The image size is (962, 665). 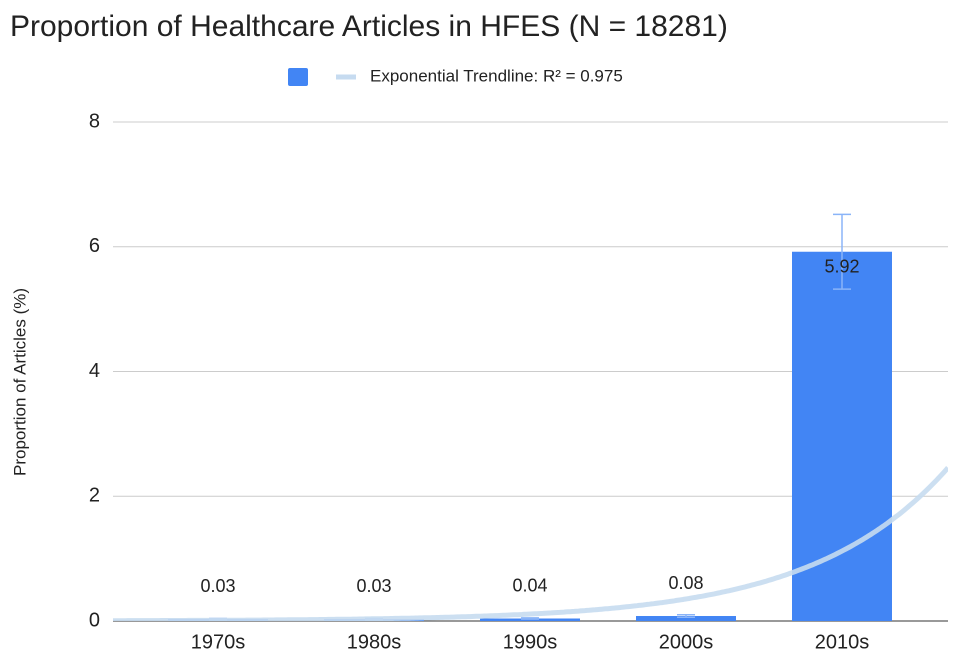 What do you see at coordinates (94, 620) in the screenshot?
I see `y-tick-label: 0` at bounding box center [94, 620].